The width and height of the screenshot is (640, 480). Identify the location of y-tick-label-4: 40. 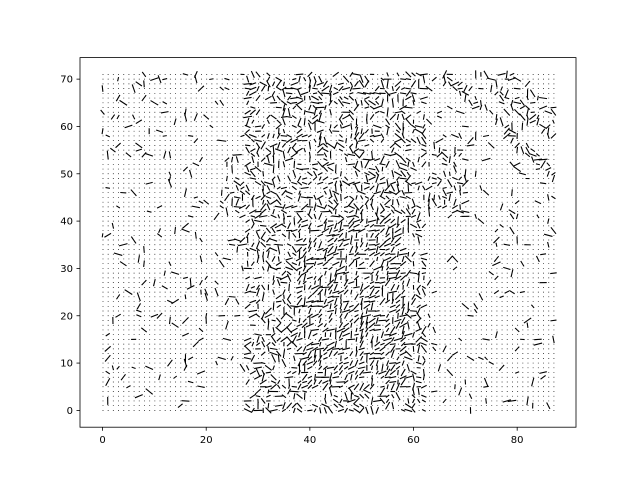
(66, 222).